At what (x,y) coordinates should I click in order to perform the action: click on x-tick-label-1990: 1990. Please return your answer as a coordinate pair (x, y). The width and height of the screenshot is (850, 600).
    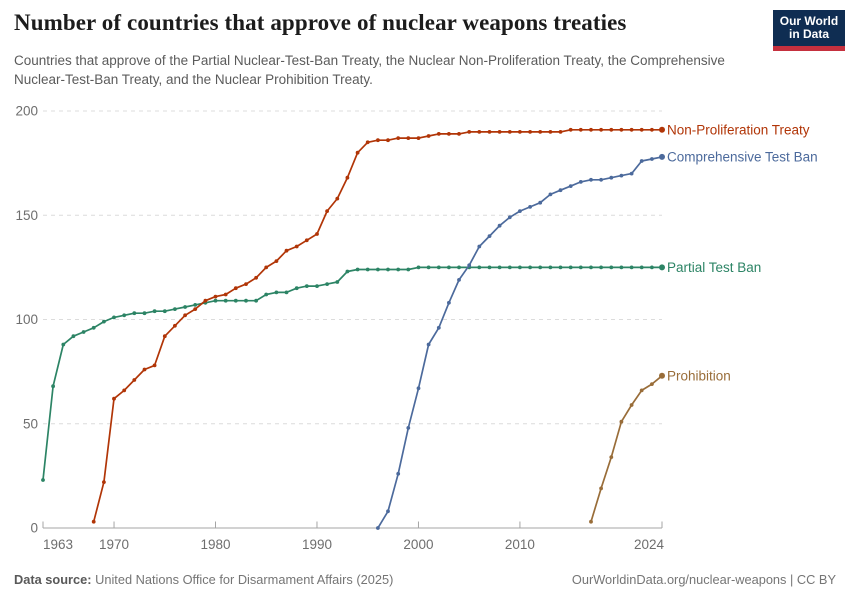
    Looking at the image, I should click on (317, 544).